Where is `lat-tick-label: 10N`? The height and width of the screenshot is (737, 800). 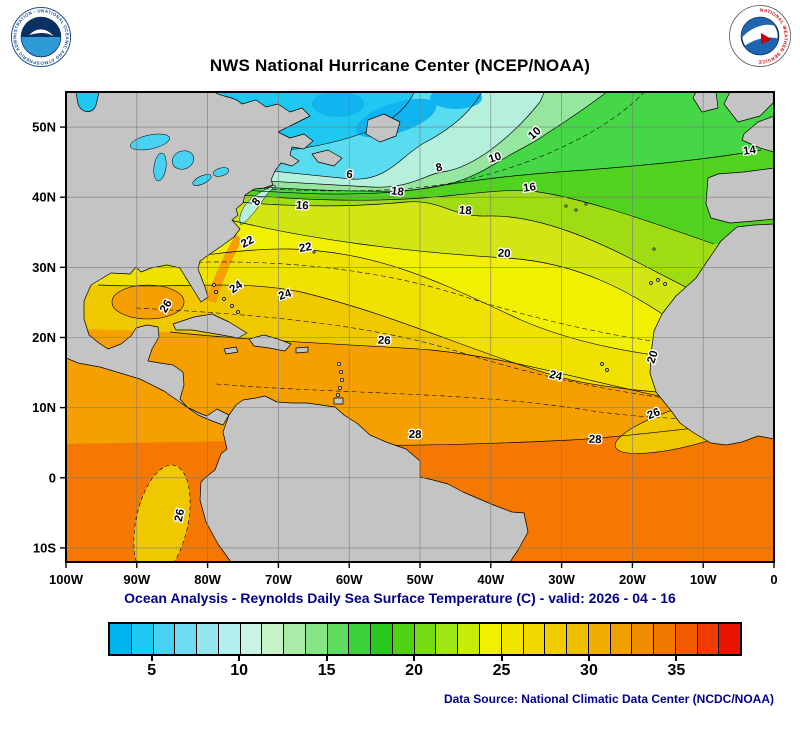
lat-tick-label: 10N is located at coordinates (44, 407).